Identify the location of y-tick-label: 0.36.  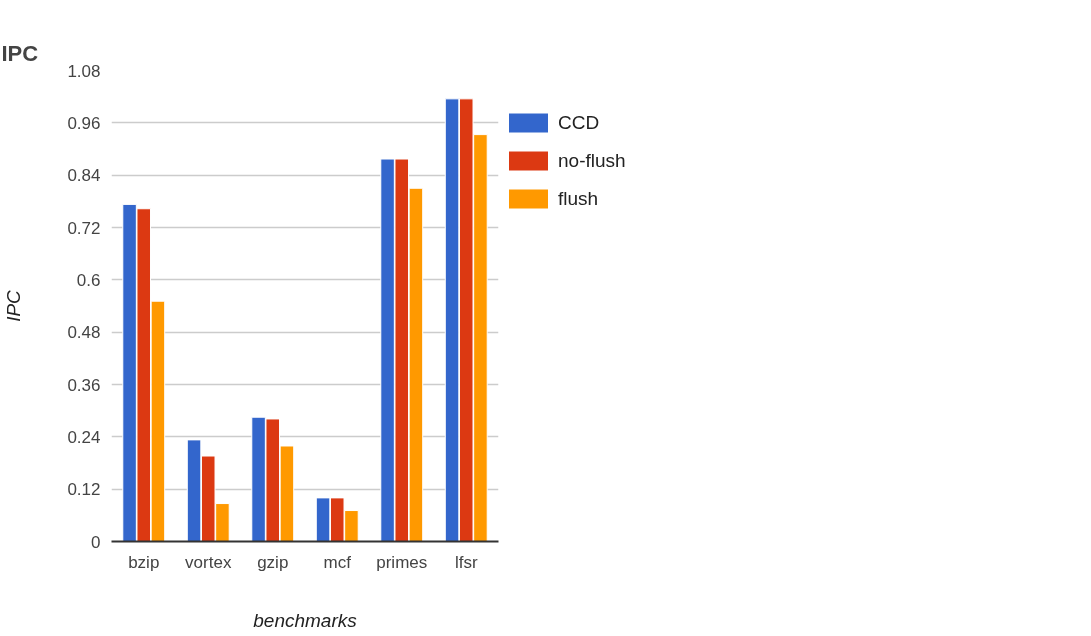
(84, 385).